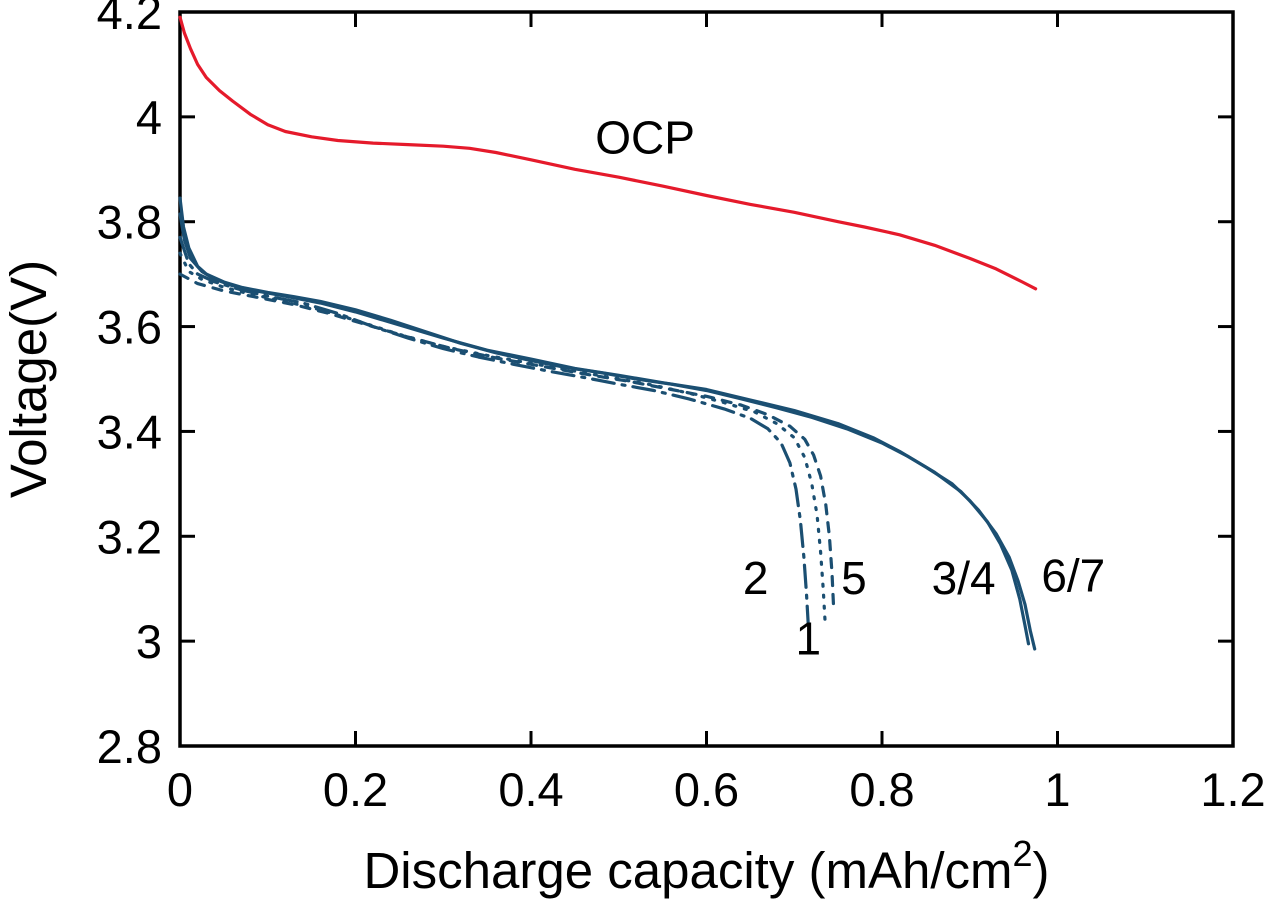 Image resolution: width=1280 pixels, height=920 pixels. I want to click on y-axis-label: Voltage(V), so click(28, 379).